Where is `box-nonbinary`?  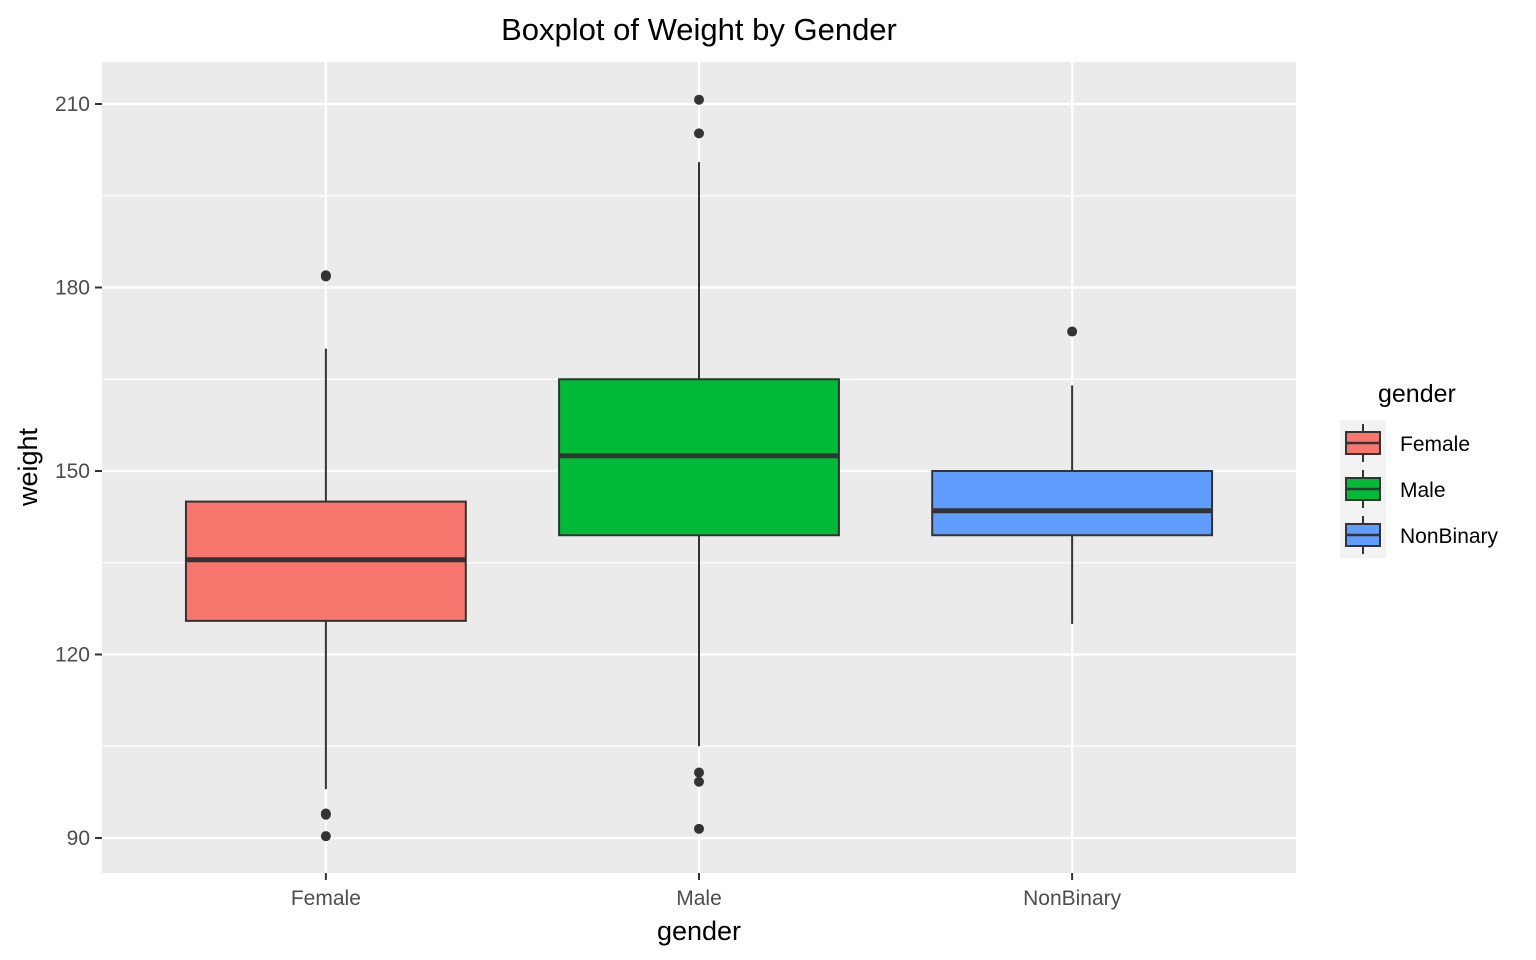 box-nonbinary is located at coordinates (1072, 475).